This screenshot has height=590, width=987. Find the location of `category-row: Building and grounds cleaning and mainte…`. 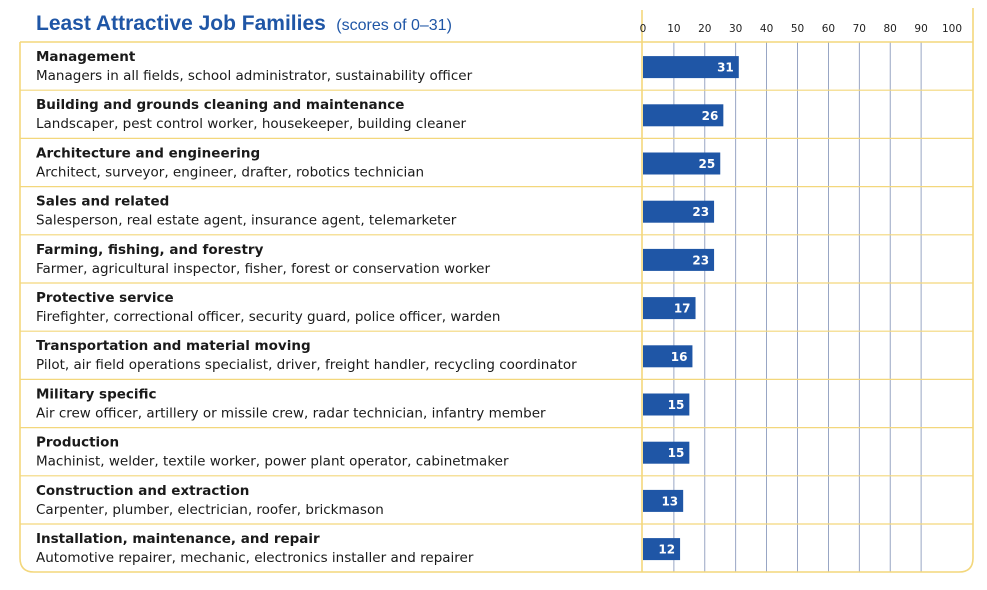

category-row: Building and grounds cleaning and mainte… is located at coordinates (251, 114).